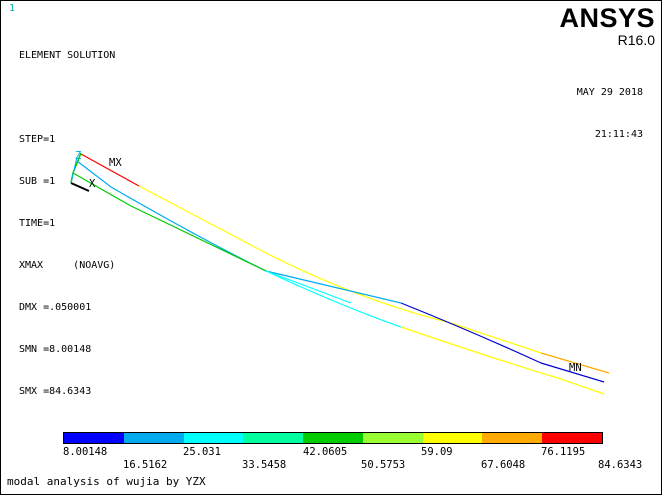 This screenshot has width=662, height=495. I want to click on axis-z-label: Z, so click(78, 156).